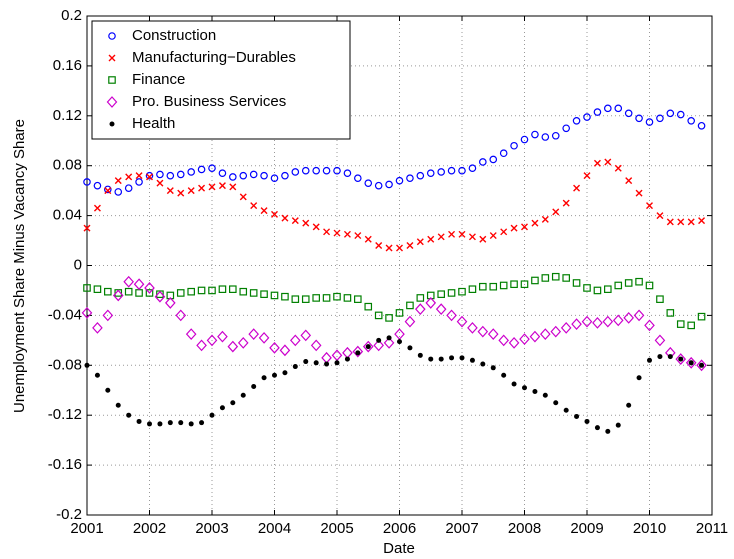  I want to click on legend-label: Pro. Business Services, so click(209, 101).